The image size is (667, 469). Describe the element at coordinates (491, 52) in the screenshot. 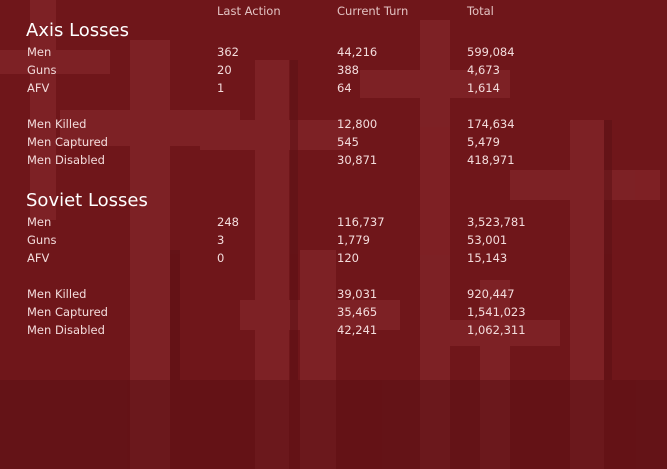

I see `cell-value: 599,084` at that location.